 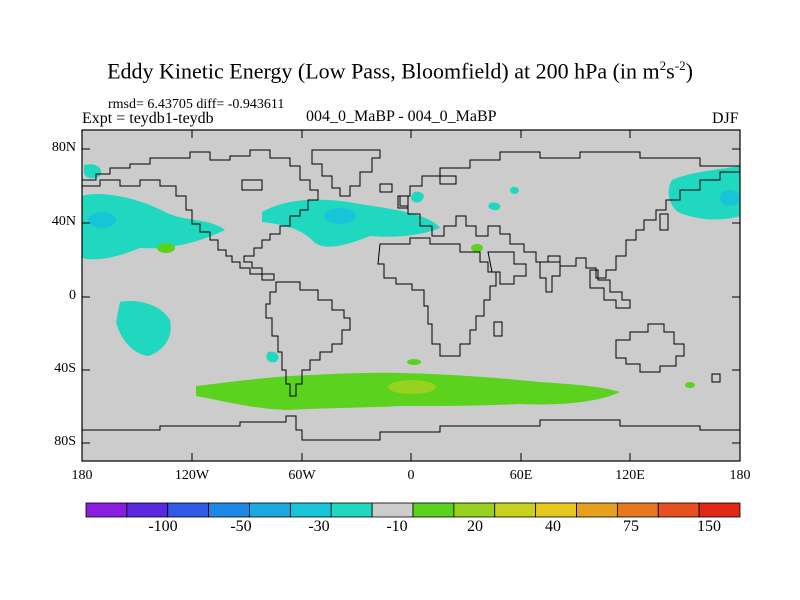 What do you see at coordinates (401, 116) in the screenshot?
I see `run-label: 004_0_MaBP - 004_0_MaBP` at bounding box center [401, 116].